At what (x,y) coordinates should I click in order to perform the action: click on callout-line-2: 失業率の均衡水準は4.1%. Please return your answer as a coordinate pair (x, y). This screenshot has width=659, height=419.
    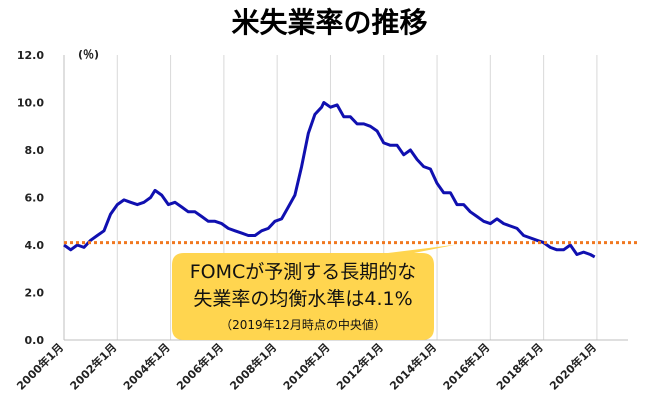
    Looking at the image, I should click on (302, 299).